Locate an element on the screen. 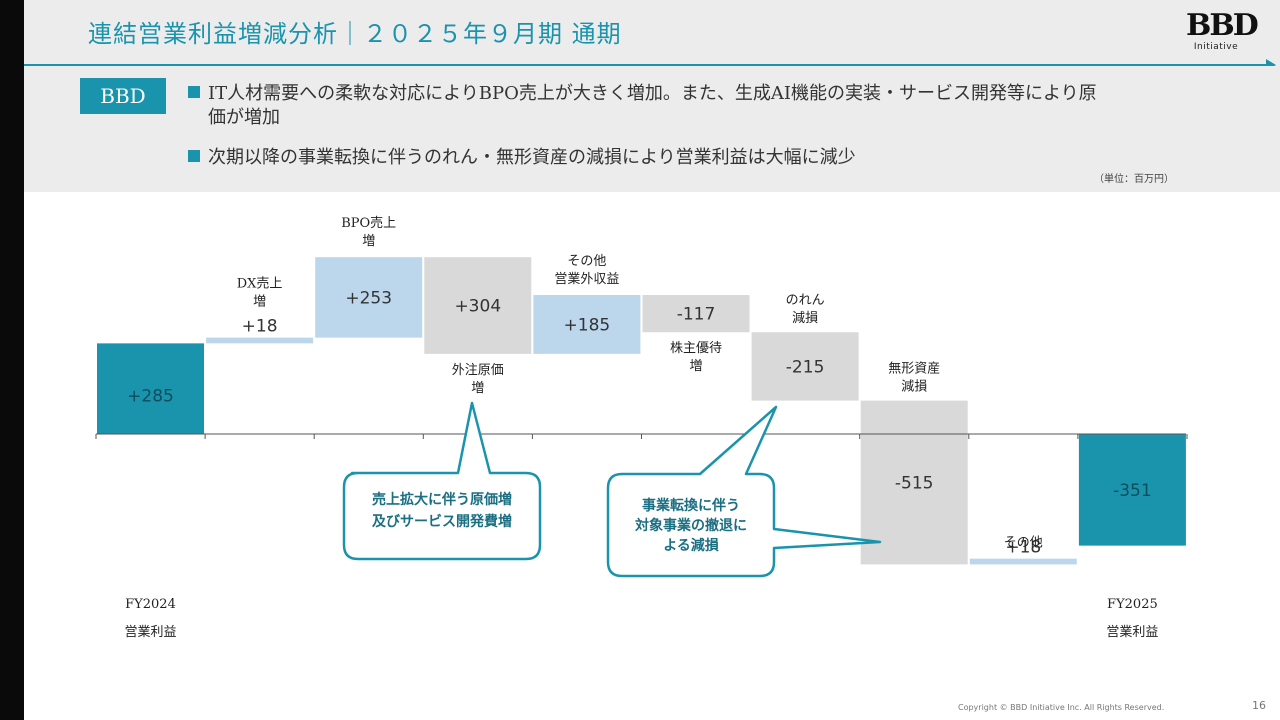 The height and width of the screenshot is (720, 1280). title-underline is located at coordinates (649, 65).